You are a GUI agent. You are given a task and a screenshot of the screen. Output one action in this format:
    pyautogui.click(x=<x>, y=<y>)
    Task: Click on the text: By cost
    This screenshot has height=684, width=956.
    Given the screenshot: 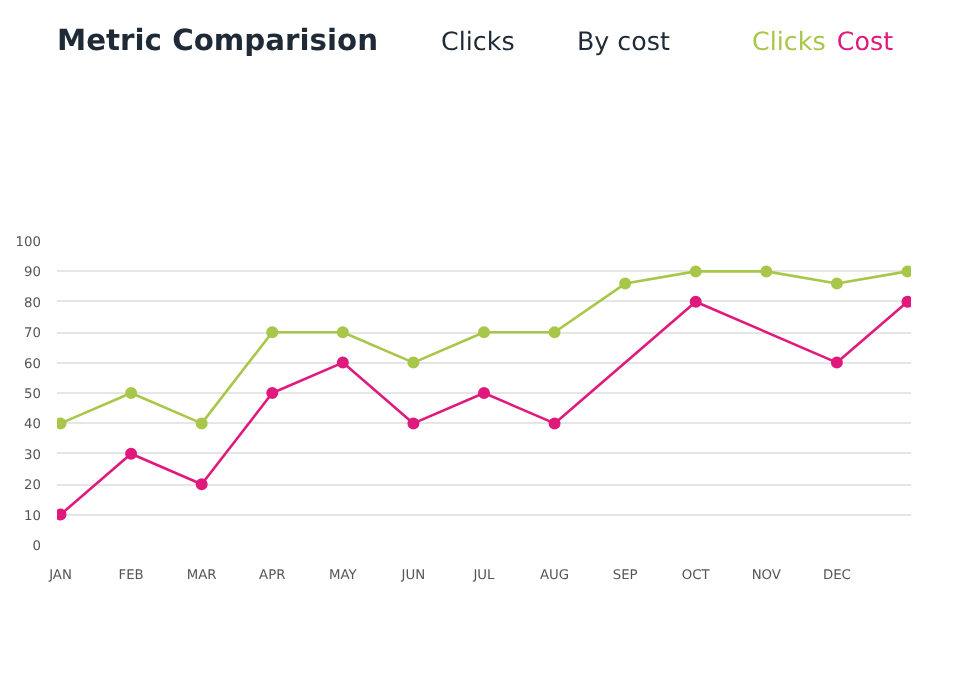 What is the action you would take?
    pyautogui.click(x=623, y=41)
    